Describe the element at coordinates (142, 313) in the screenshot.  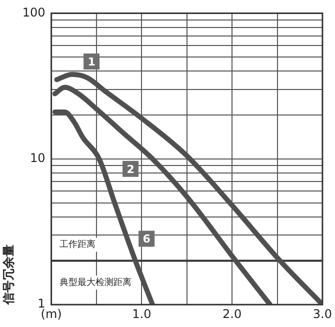
I see `x-tick-label: 1.0` at that location.